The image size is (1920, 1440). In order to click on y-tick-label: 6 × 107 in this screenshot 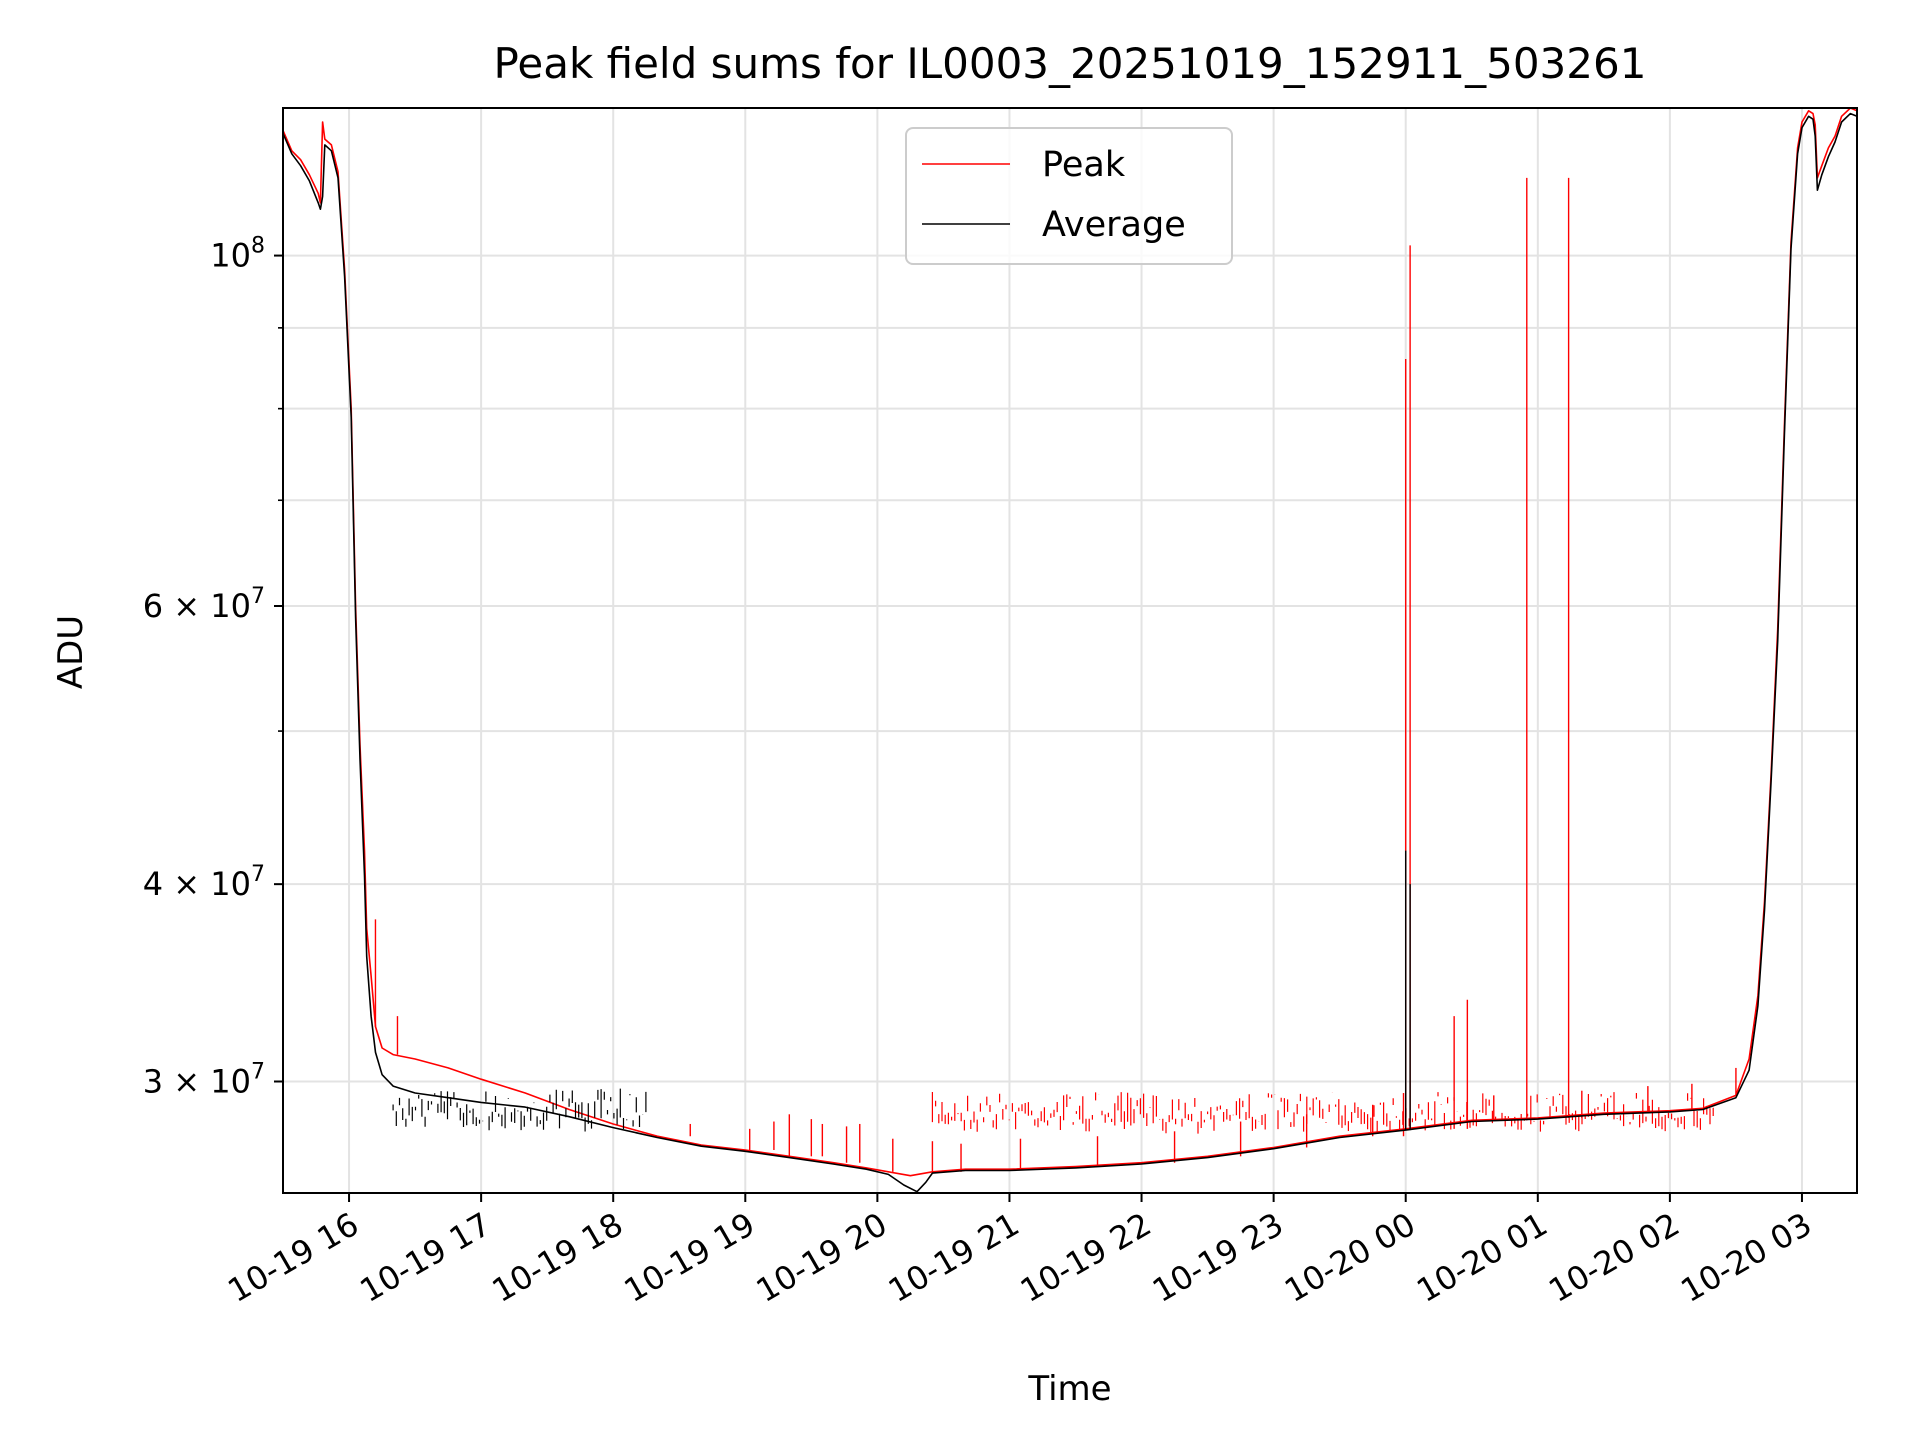, I will do `click(204, 604)`.